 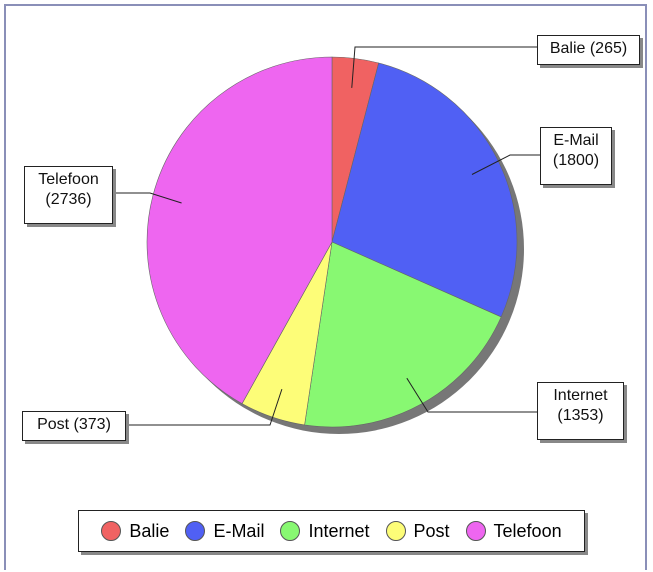 I want to click on data-label: Post (373), so click(x=74, y=426).